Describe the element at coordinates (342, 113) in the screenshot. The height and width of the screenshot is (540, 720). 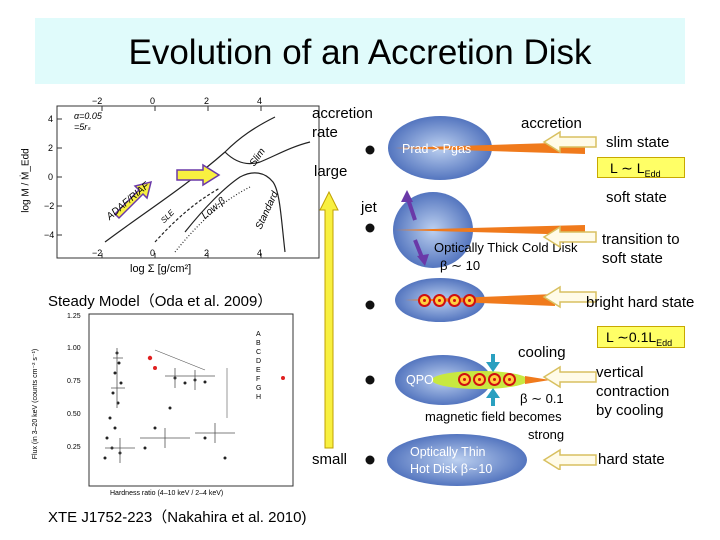
I see `accretion-rate-label: accretion` at that location.